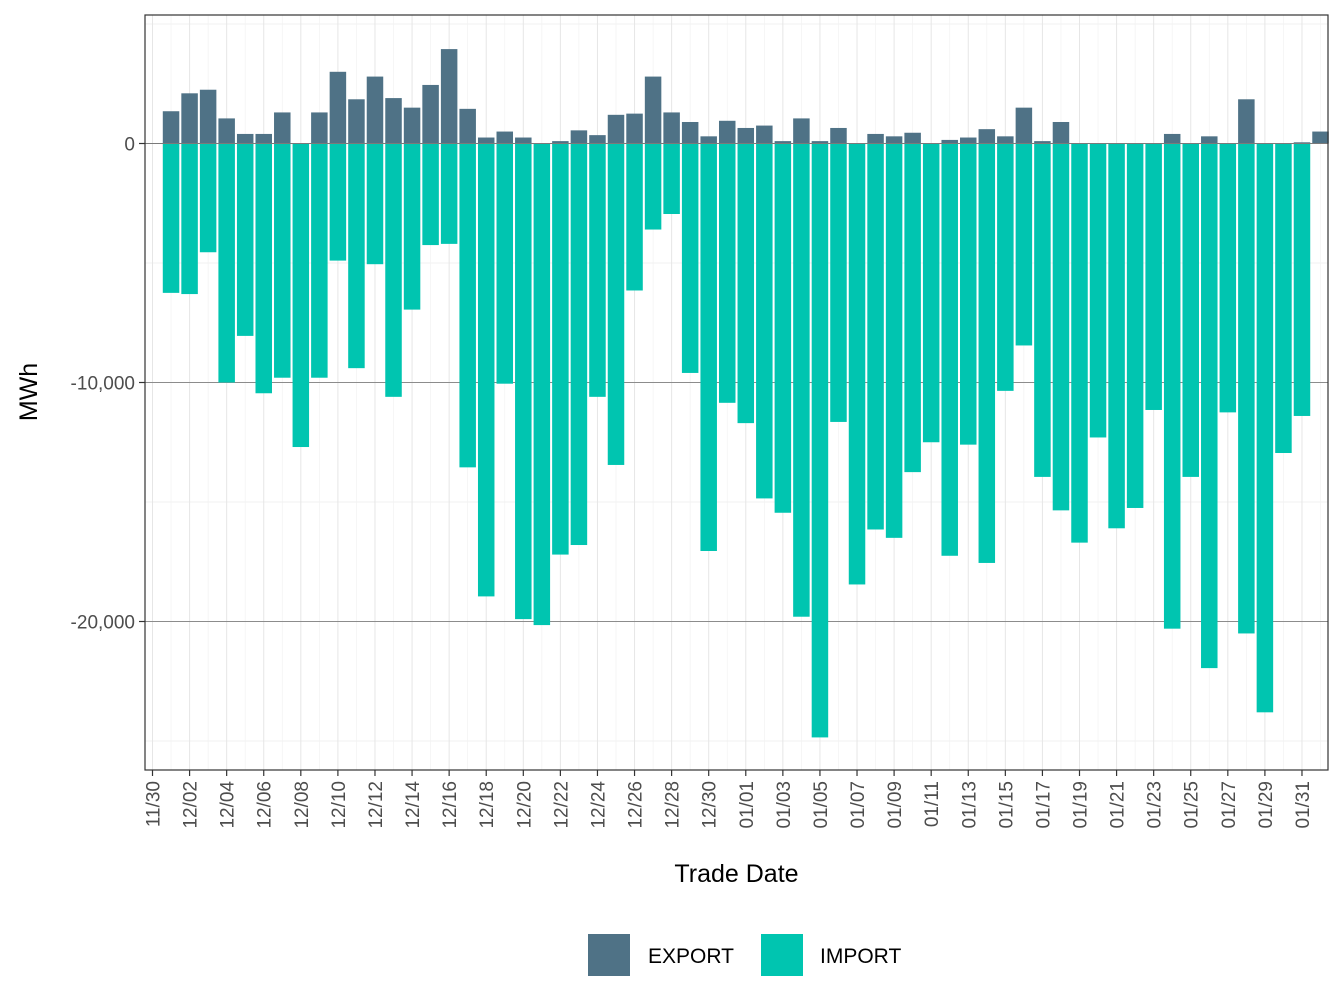 This screenshot has height=1008, width=1344. Describe the element at coordinates (860, 956) in the screenshot. I see `legend-label-import: IMPORT` at that location.